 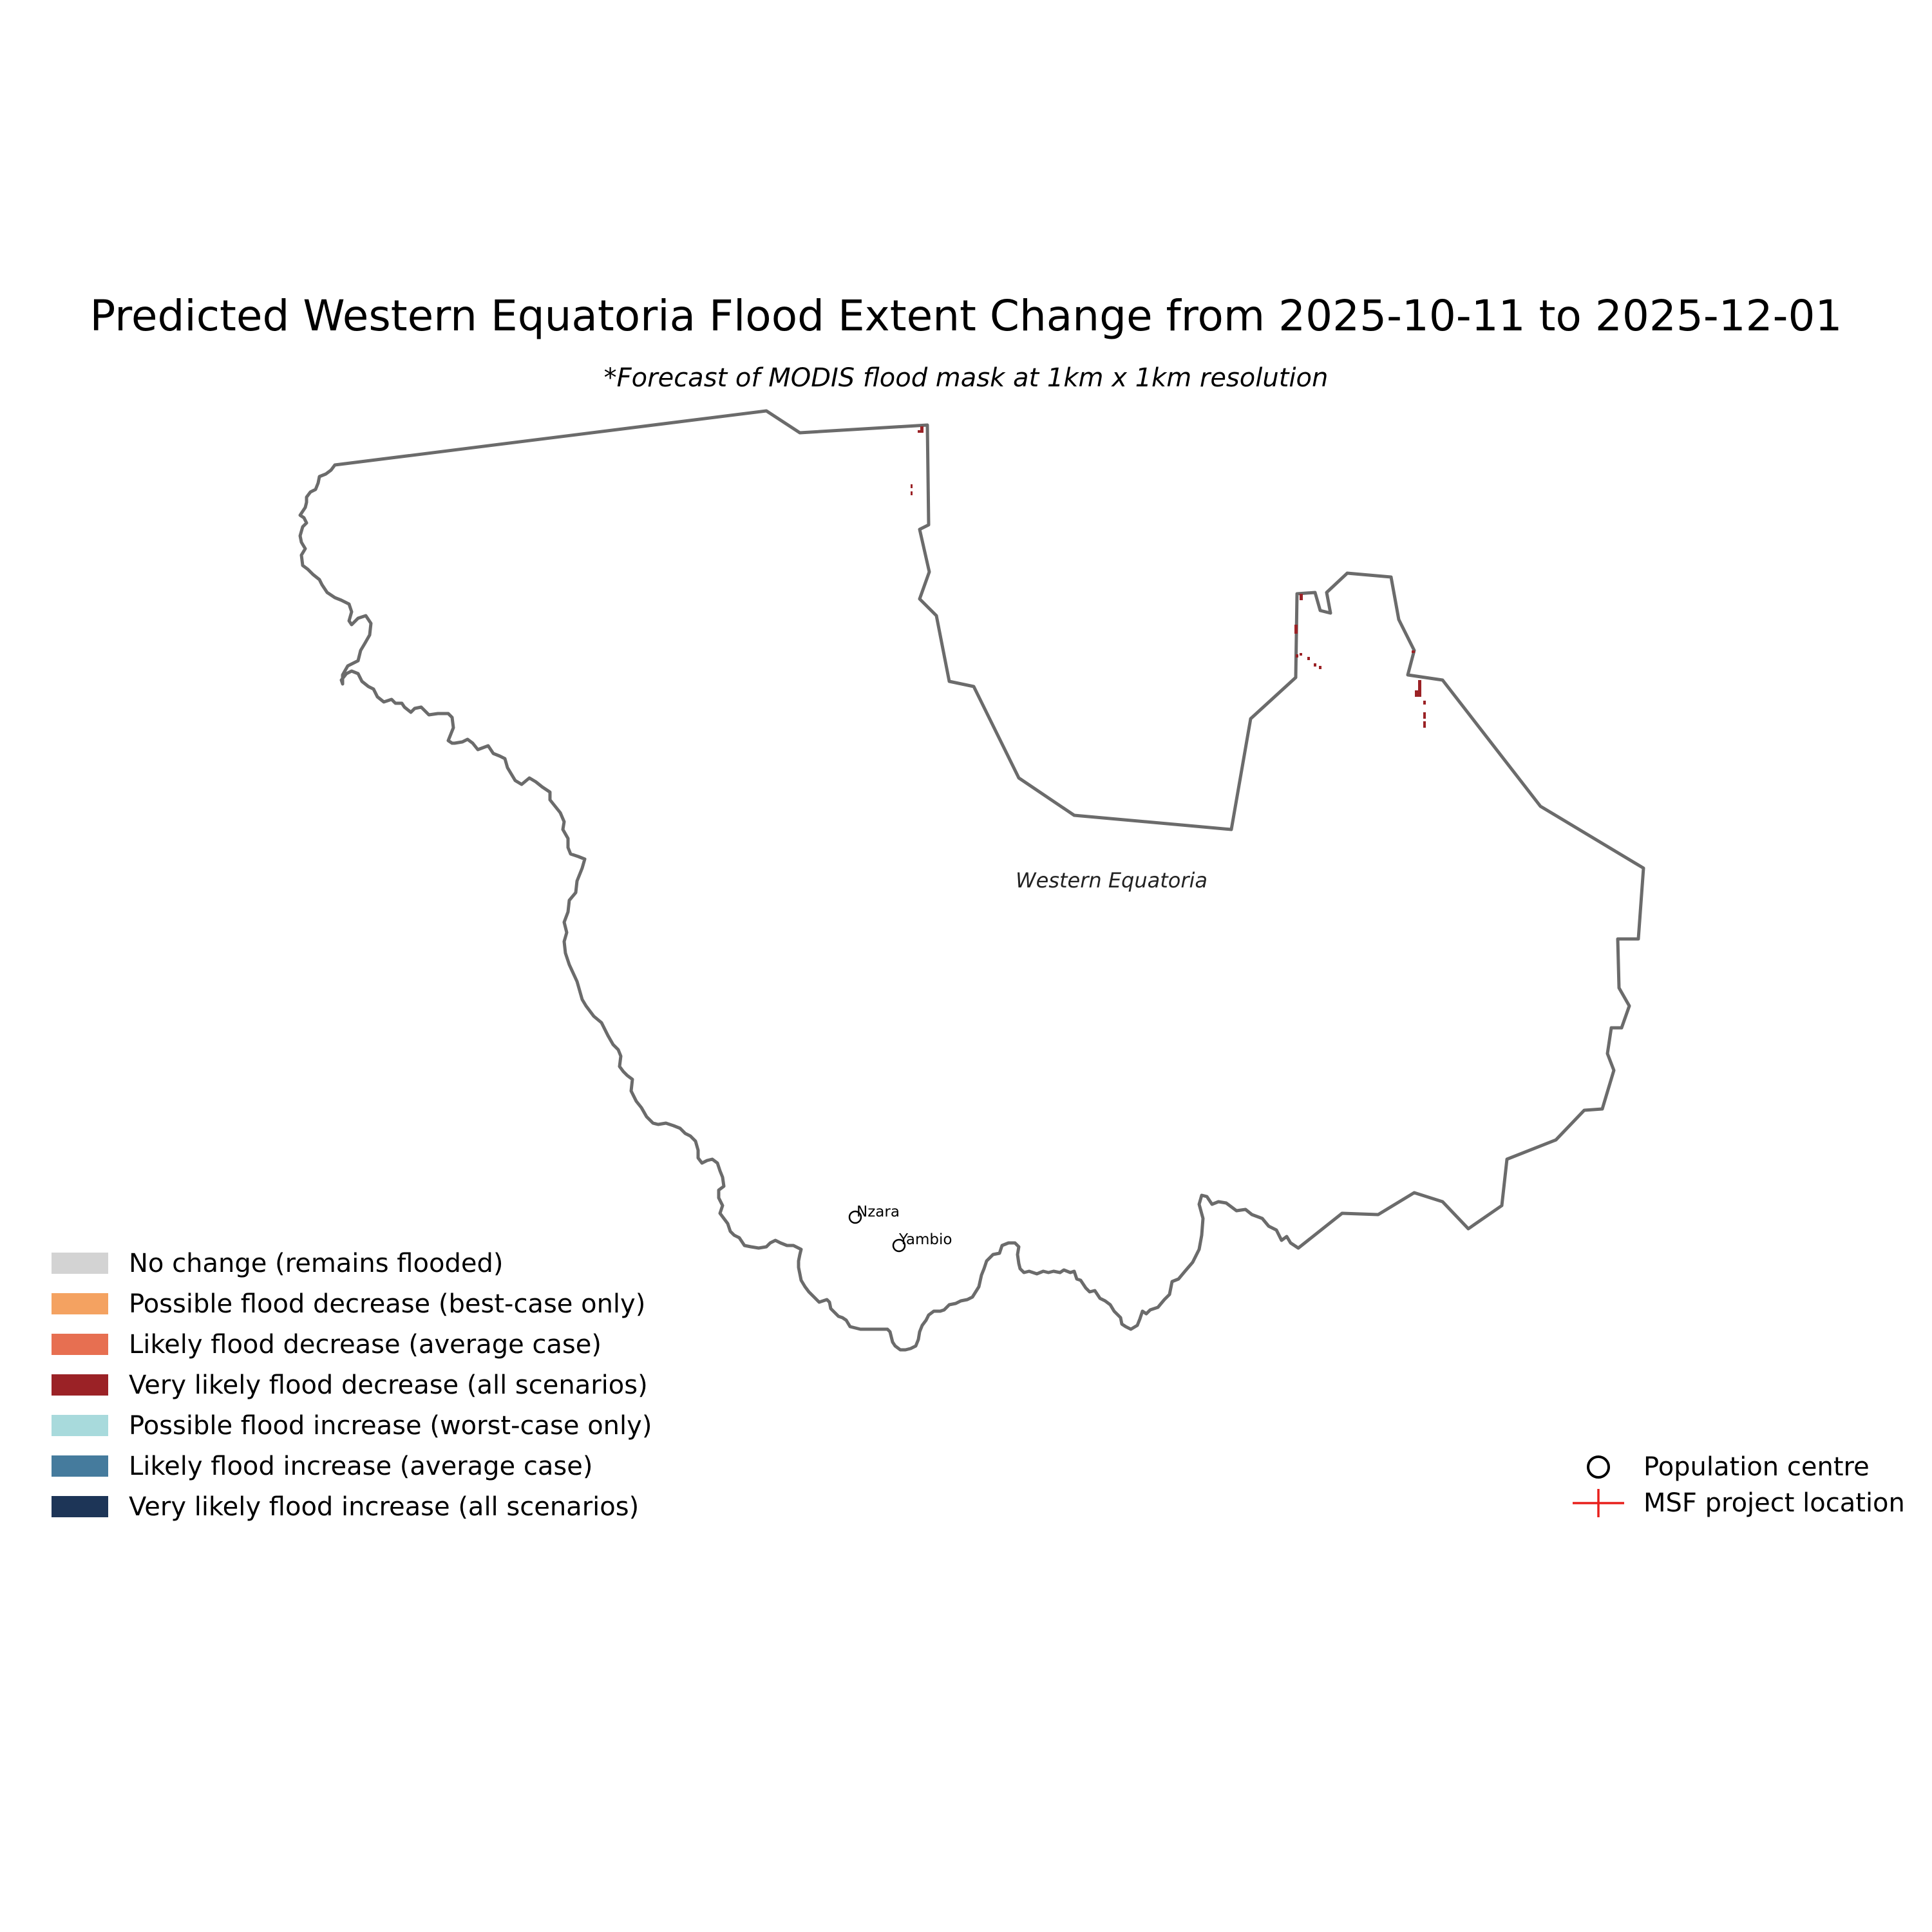 I want to click on legend-item: MSF project location, so click(x=1738, y=1503).